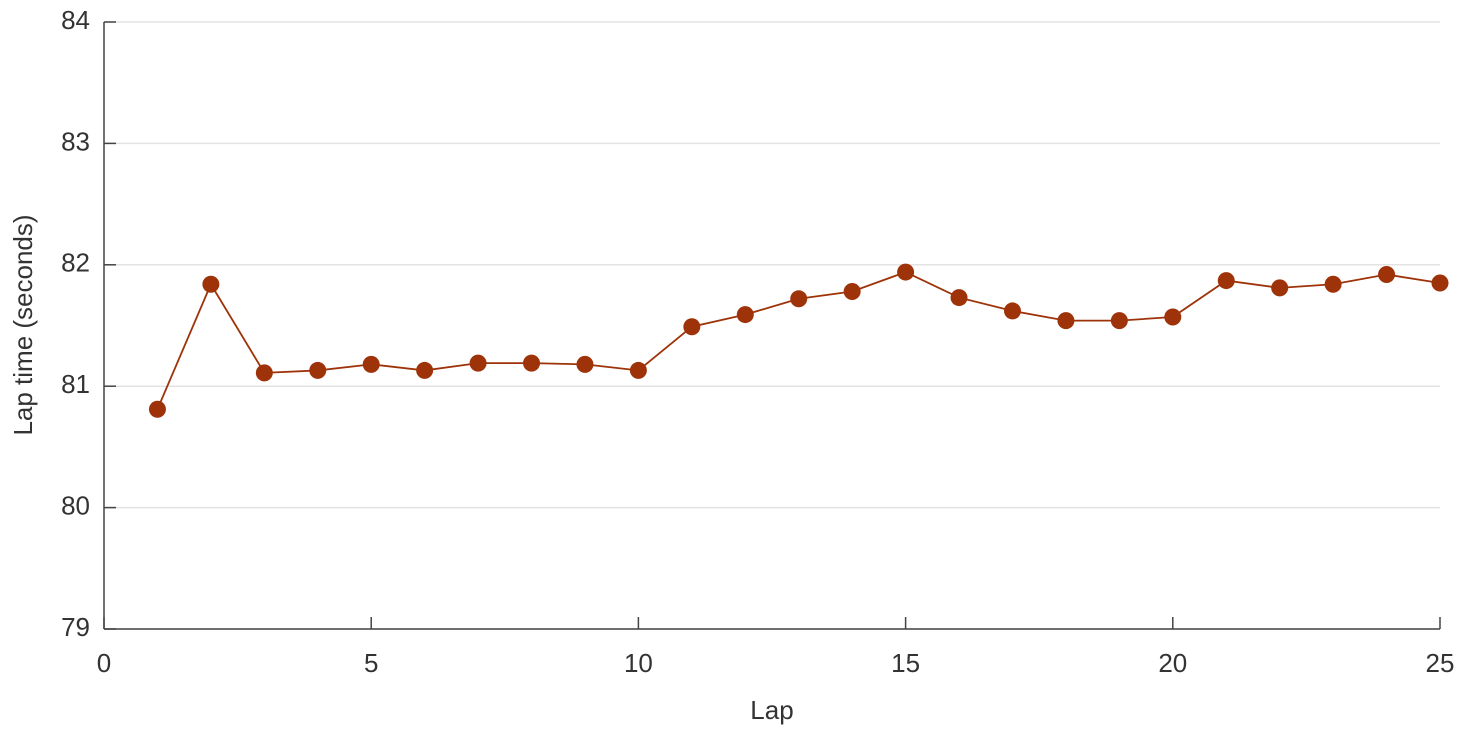 The width and height of the screenshot is (1460, 730). What do you see at coordinates (771, 710) in the screenshot?
I see `x-axis-label: Lap` at bounding box center [771, 710].